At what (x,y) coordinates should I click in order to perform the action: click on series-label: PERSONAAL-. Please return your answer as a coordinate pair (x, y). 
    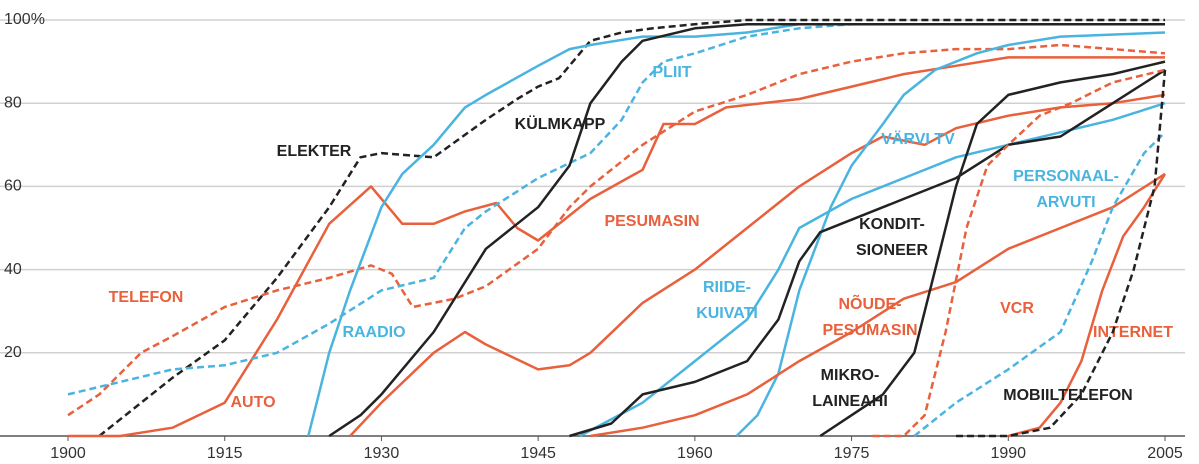
    Looking at the image, I should click on (1066, 176).